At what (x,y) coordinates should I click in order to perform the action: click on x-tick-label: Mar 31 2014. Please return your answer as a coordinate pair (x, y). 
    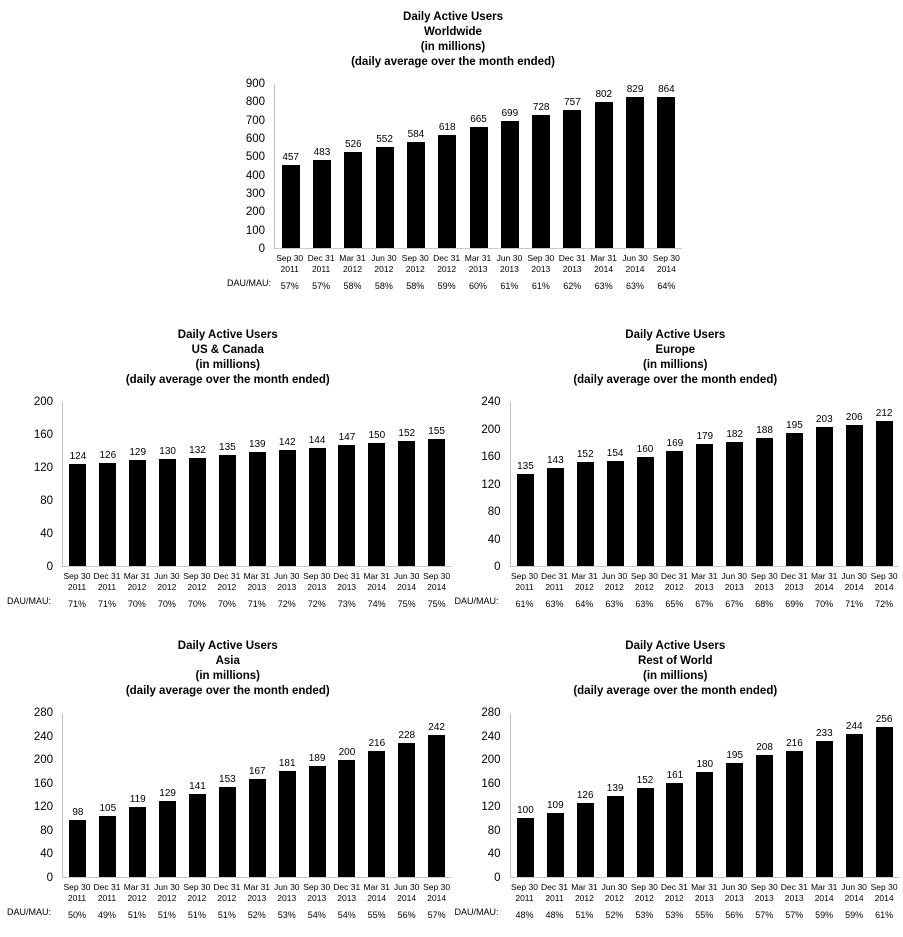
    Looking at the image, I should click on (824, 581).